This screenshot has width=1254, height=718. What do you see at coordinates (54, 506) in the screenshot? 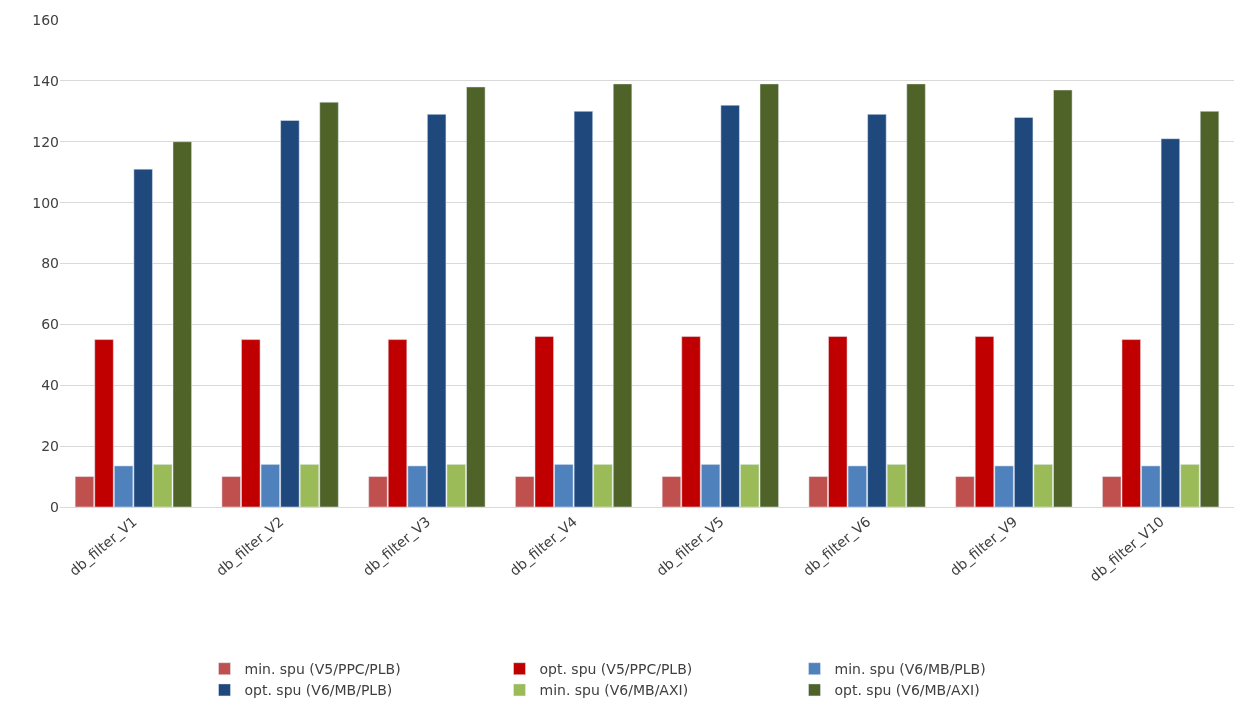
I see `y-tick-label: 0` at bounding box center [54, 506].